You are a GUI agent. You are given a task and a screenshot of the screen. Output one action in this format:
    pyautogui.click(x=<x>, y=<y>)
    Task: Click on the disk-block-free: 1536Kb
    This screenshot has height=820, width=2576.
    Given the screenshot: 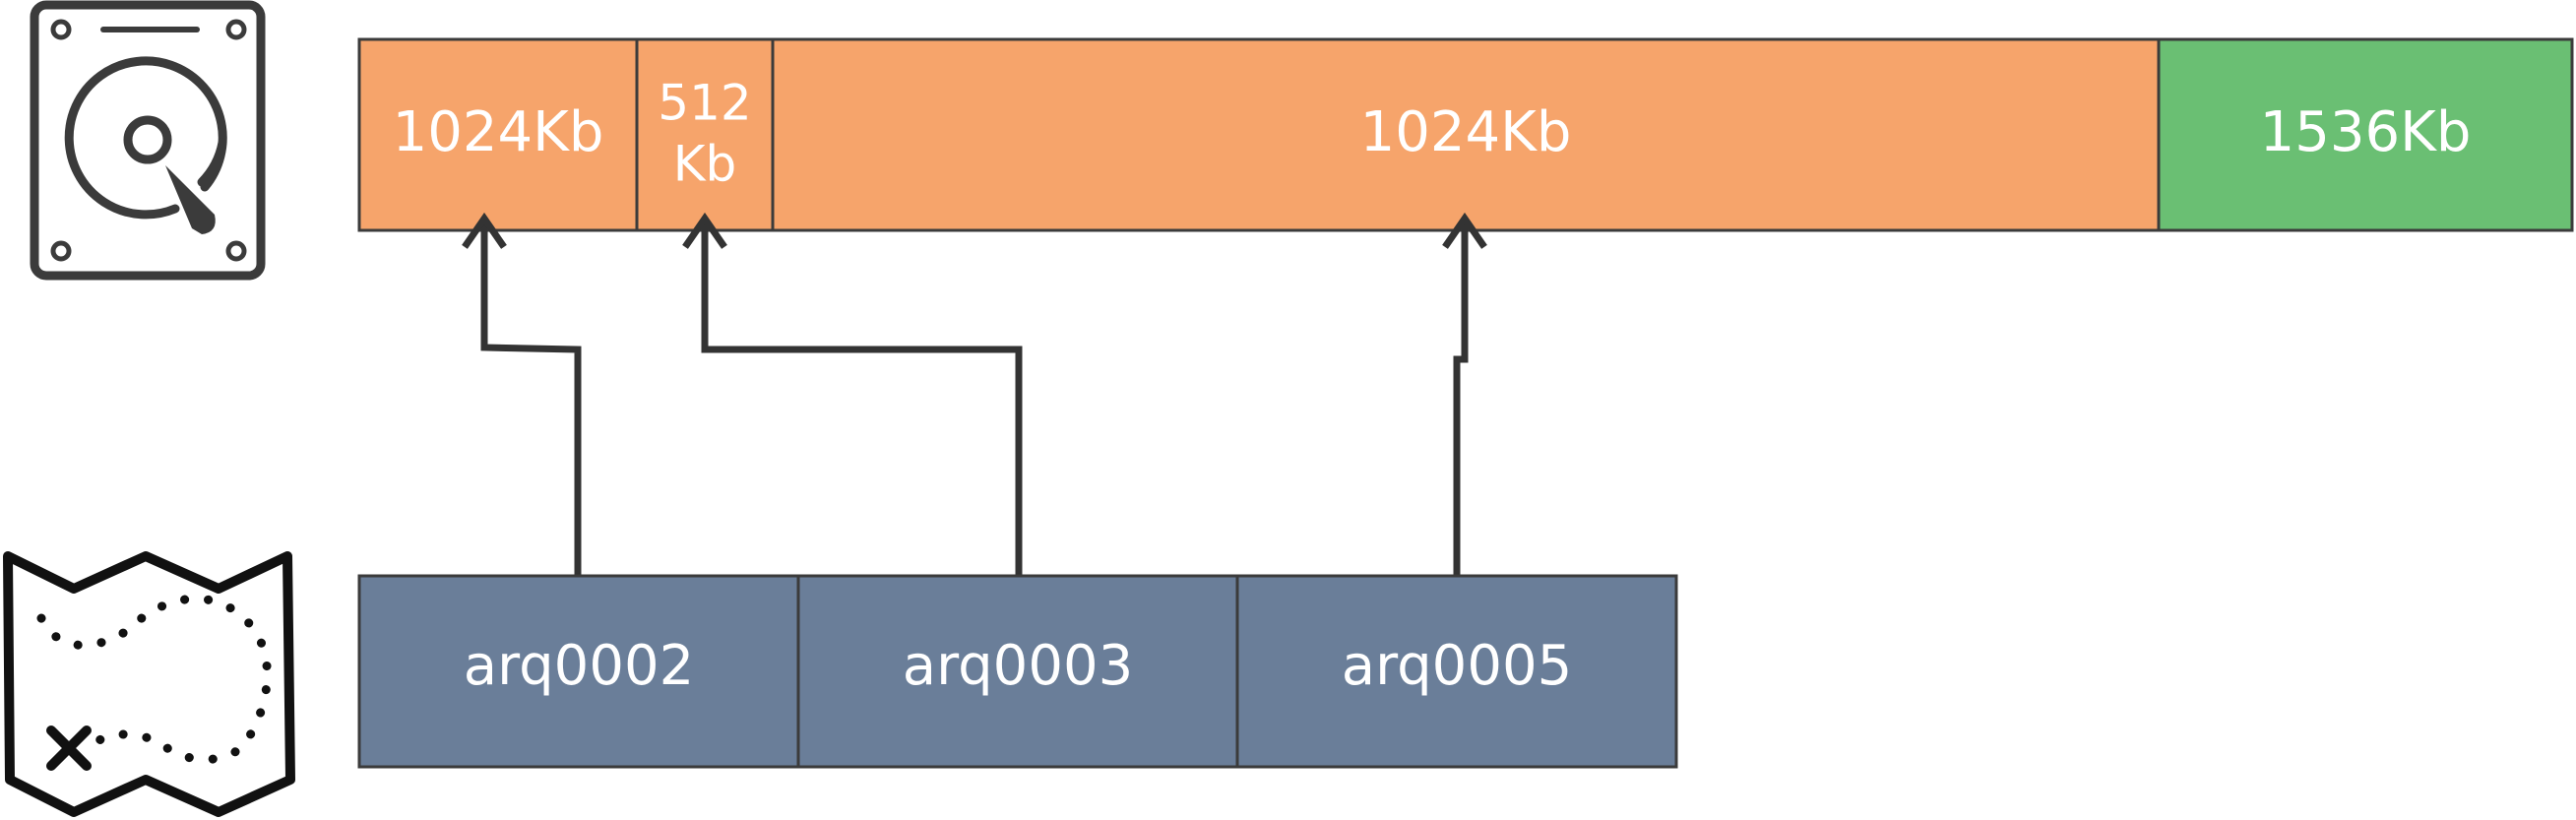 What is the action you would take?
    pyautogui.click(x=2365, y=134)
    